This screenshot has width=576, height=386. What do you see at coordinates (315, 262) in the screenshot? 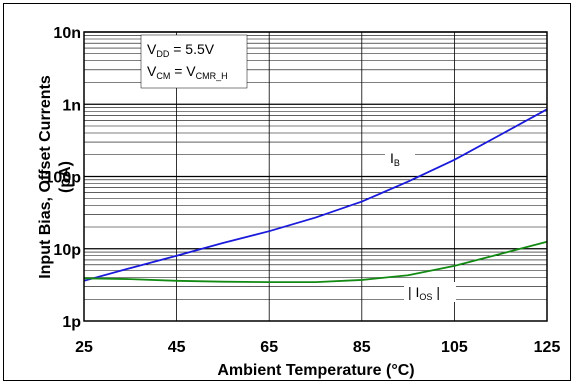
I see `series-line-ios` at bounding box center [315, 262].